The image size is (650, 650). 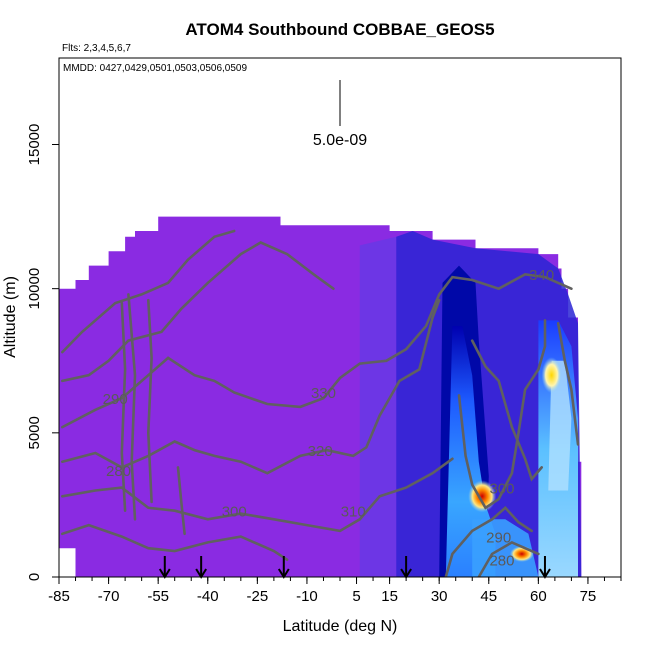 I want to click on x-tick-label: 75, so click(x=588, y=596).